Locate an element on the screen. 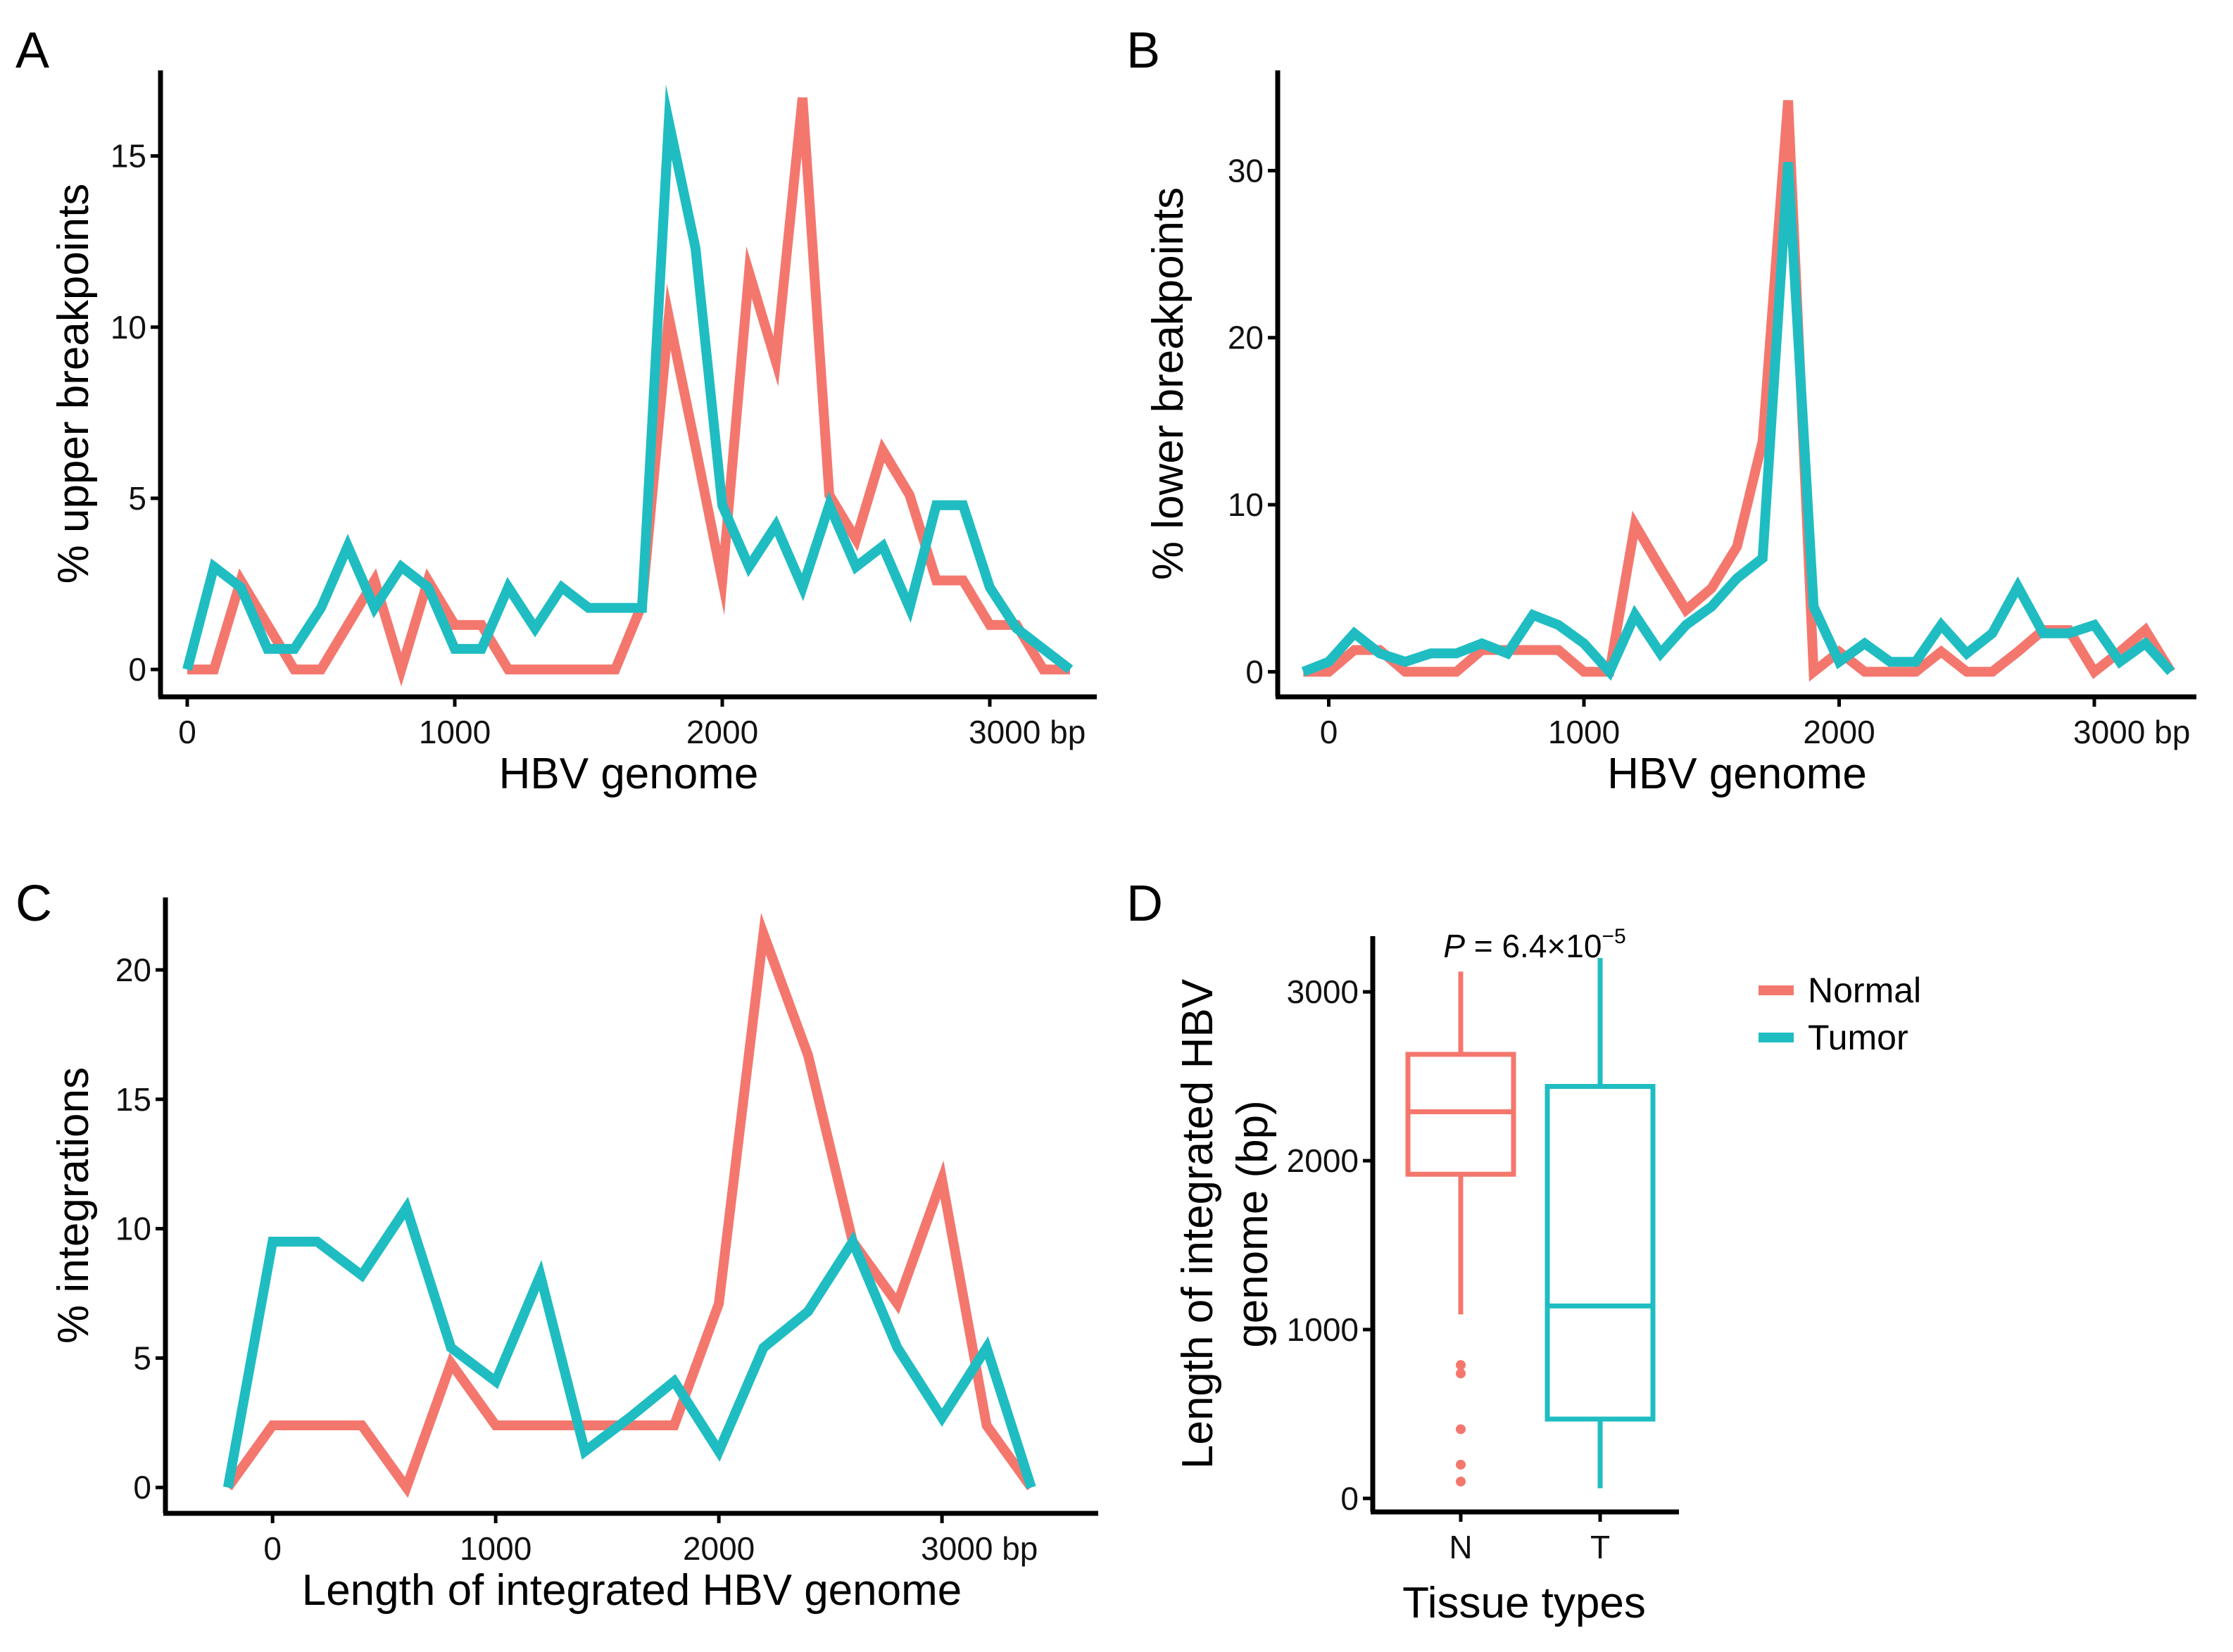 The image size is (2233, 1652). p-value-exponent: −5 is located at coordinates (1613, 936).